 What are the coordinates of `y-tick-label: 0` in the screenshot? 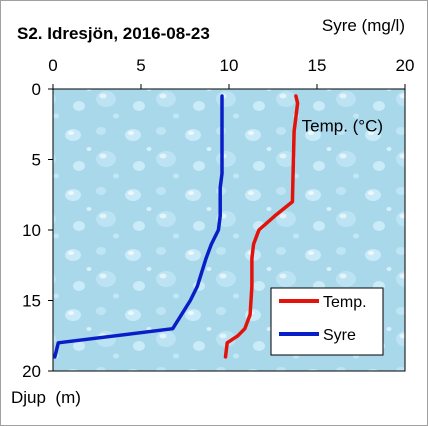 It's located at (36, 89).